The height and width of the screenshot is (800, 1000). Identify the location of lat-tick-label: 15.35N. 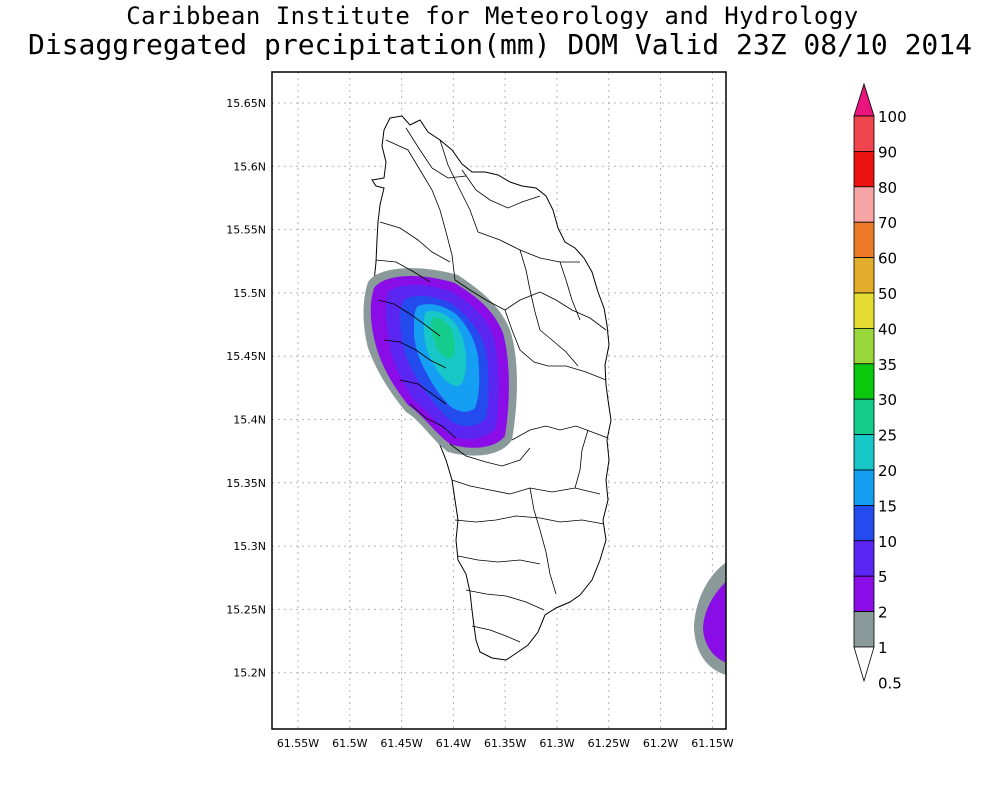
(246, 483).